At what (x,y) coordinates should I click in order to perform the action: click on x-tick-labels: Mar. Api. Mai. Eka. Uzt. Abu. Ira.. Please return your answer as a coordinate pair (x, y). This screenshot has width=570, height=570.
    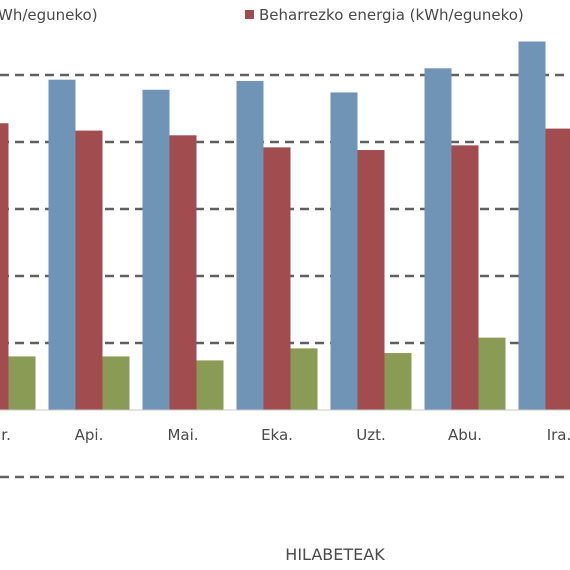
    Looking at the image, I should click on (285, 435).